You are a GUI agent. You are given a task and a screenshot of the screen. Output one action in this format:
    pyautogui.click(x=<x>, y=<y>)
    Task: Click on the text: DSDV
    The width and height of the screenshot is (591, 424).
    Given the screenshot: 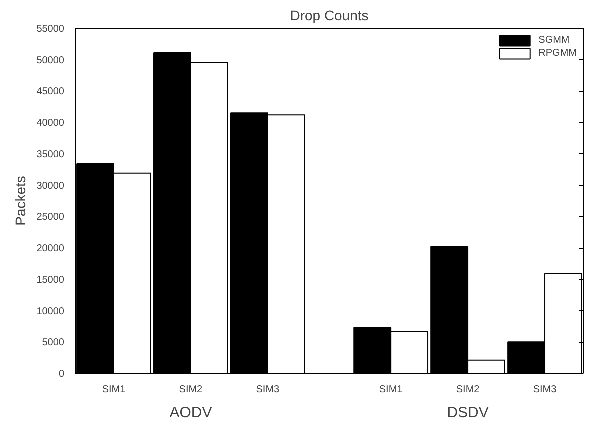 What is the action you would take?
    pyautogui.click(x=468, y=413)
    